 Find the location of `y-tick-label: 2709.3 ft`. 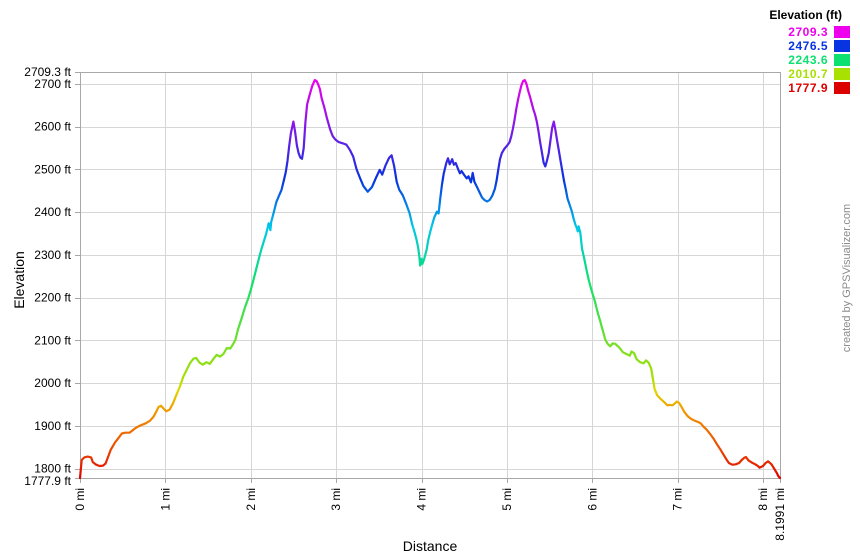

y-tick-label: 2709.3 ft is located at coordinates (47, 72).